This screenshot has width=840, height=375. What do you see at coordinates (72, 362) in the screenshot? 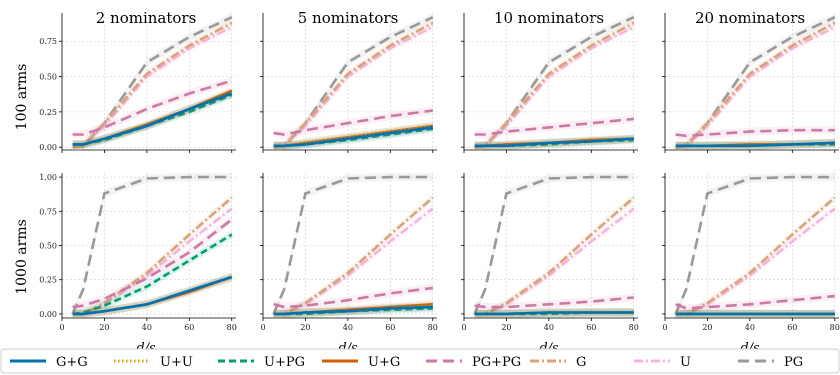
I see `legend-label: G+G` at bounding box center [72, 362].